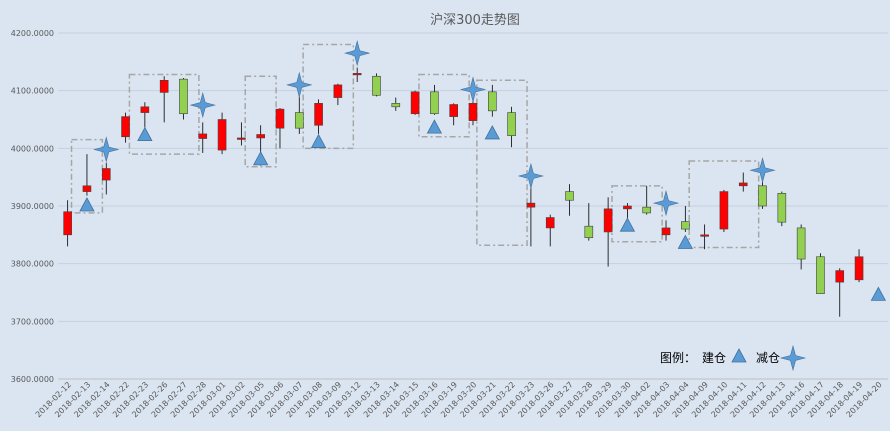  Describe the element at coordinates (768, 358) in the screenshot. I see `legend-reduce-label: 减仓` at that location.